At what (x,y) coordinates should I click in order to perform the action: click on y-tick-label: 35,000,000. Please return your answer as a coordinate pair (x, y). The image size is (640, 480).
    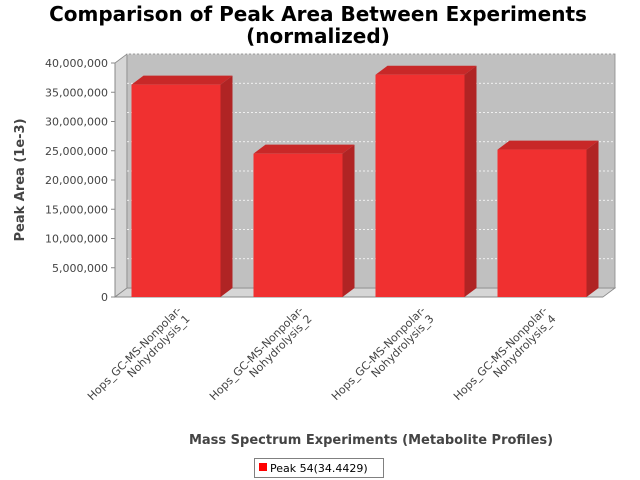
    Looking at the image, I should click on (76, 92).